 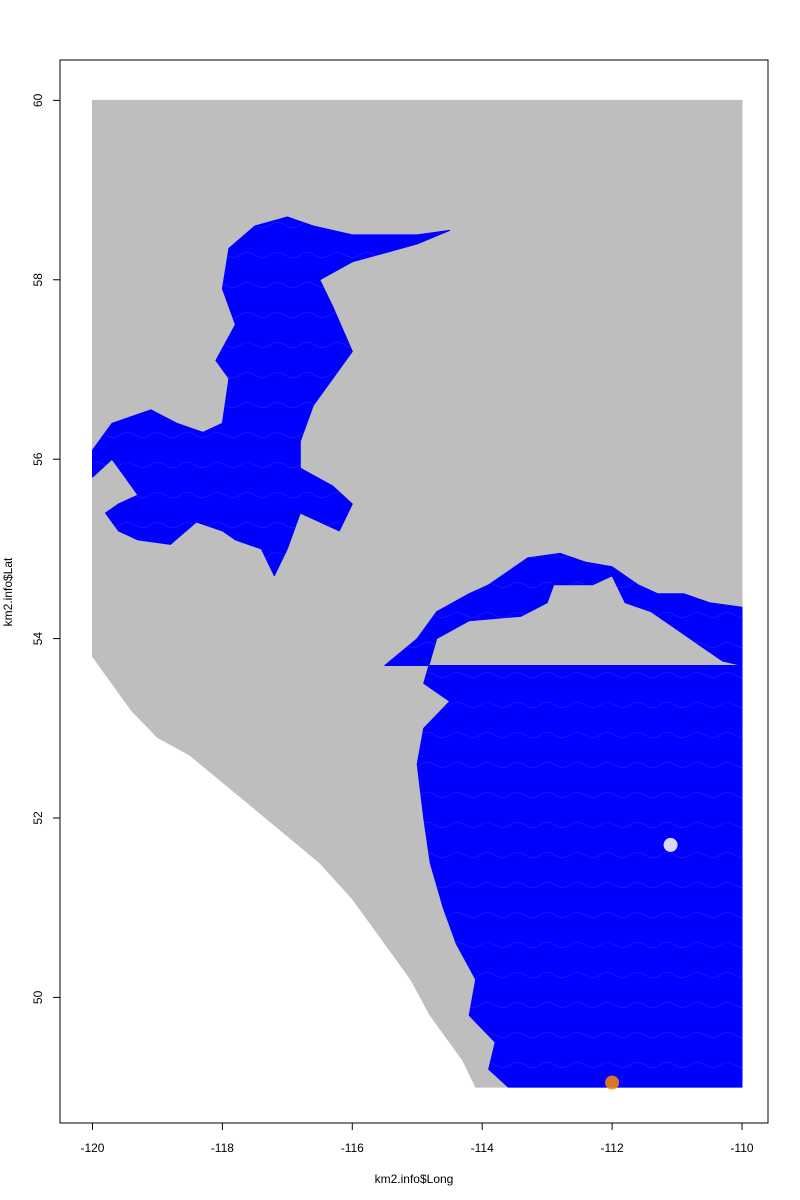 What do you see at coordinates (482, 1148) in the screenshot?
I see `x-tick-label: -114` at bounding box center [482, 1148].